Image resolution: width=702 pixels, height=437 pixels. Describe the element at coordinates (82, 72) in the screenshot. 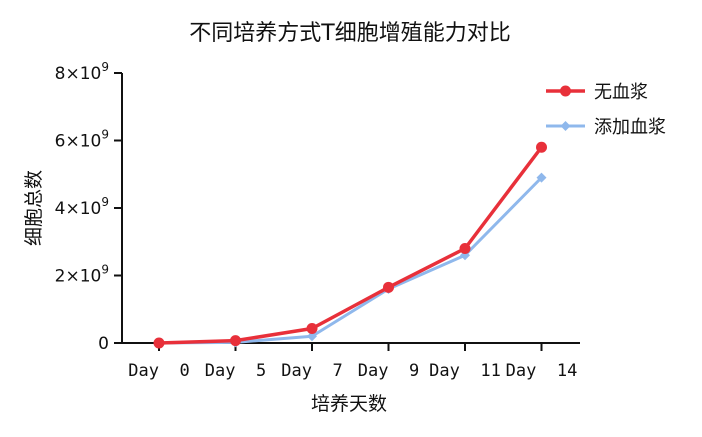

I see `y-tick-label: 8×10⁹` at that location.